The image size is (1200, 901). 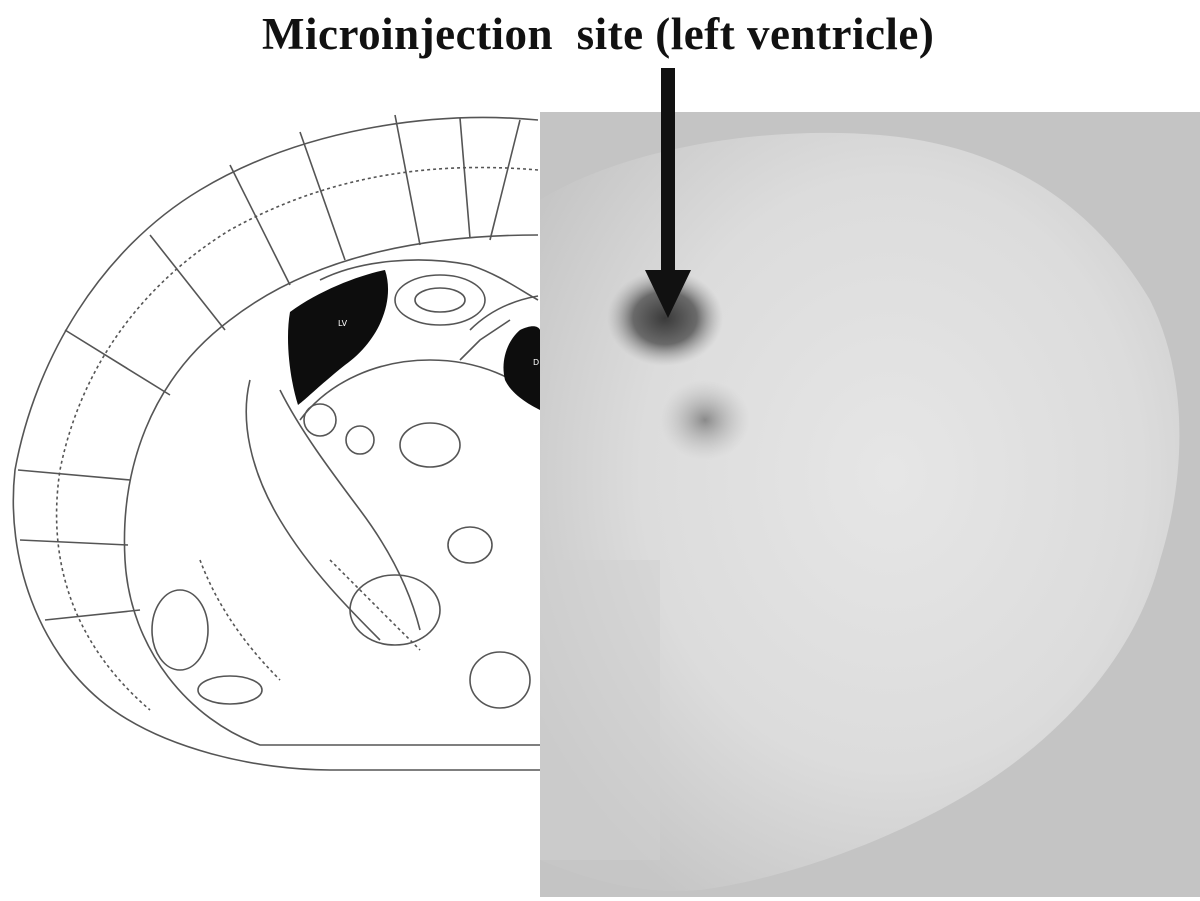 What do you see at coordinates (521, 368) in the screenshot?
I see `atlas-ventricle-right` at bounding box center [521, 368].